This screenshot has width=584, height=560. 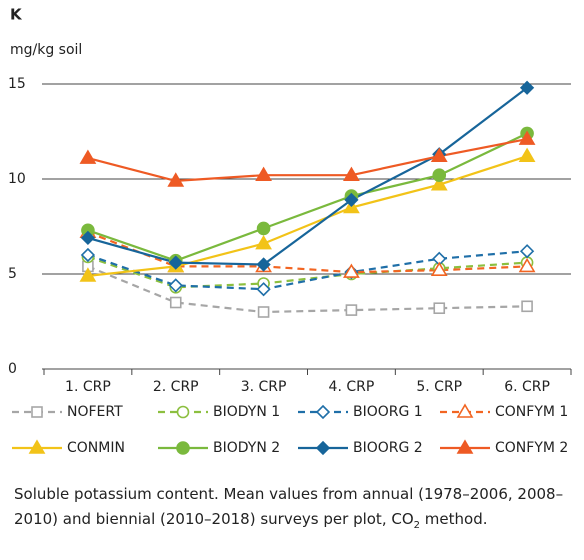 I want to click on x-tick-label: 4. CRP, so click(x=352, y=387).